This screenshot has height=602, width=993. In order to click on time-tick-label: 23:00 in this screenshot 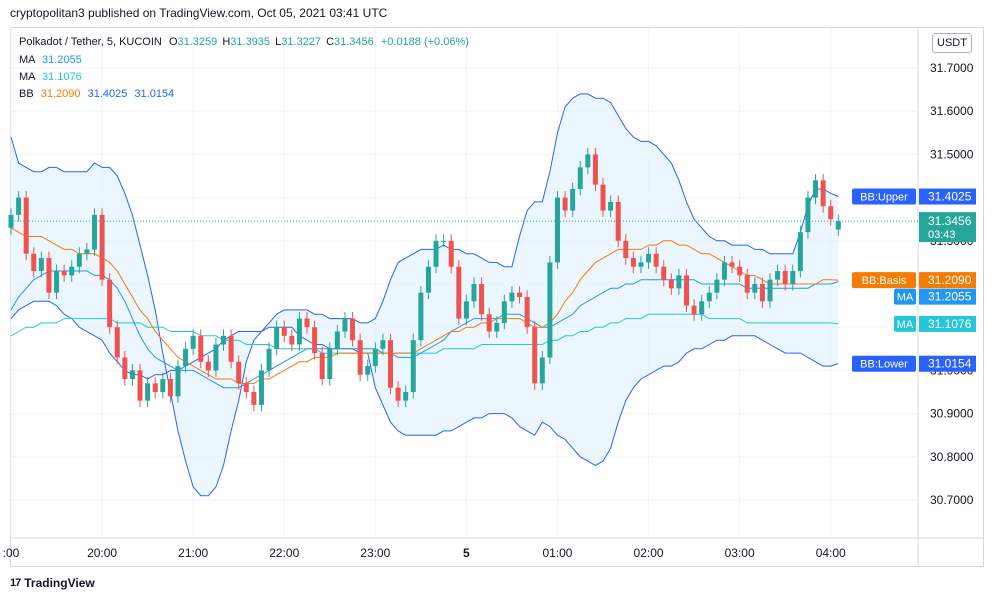, I will do `click(375, 553)`.